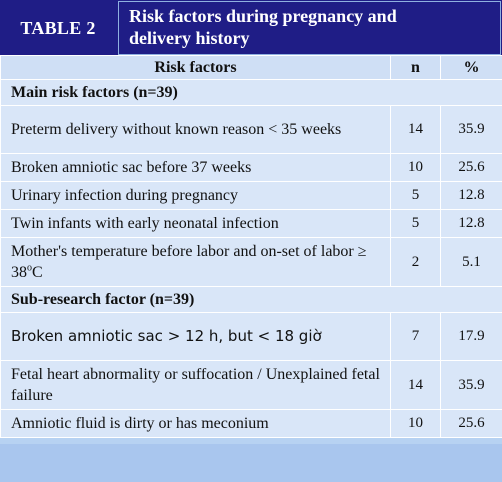 The height and width of the screenshot is (482, 502). What do you see at coordinates (37, 272) in the screenshot?
I see `row-label-unit: C` at bounding box center [37, 272].